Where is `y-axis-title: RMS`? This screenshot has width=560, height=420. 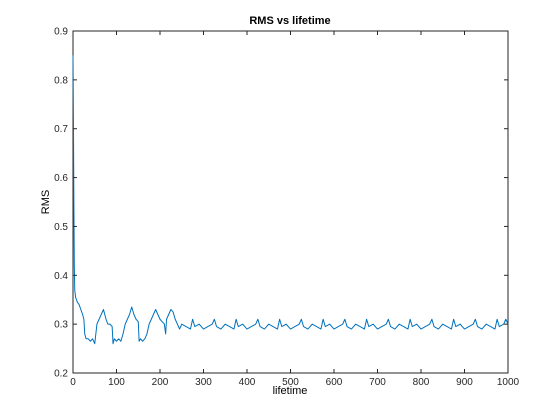
y-axis-title: RMS is located at coordinates (46, 202).